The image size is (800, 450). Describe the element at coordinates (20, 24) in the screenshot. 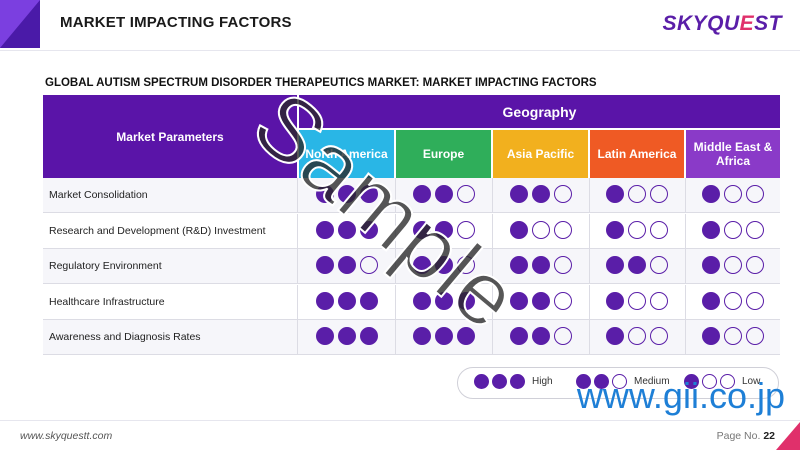

I see `corner-decoration` at that location.